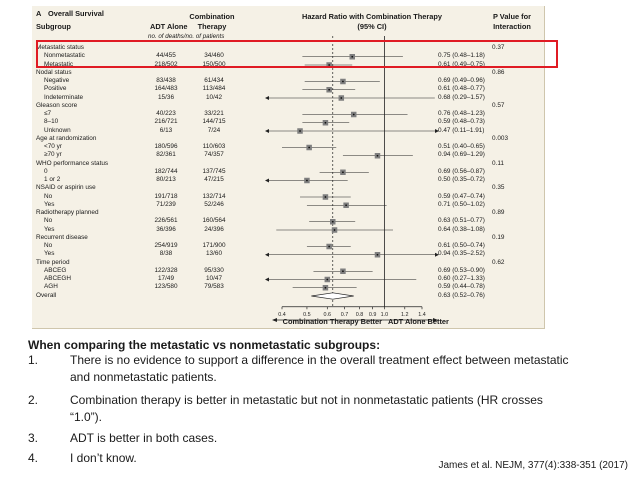 This screenshot has width=638, height=478. What do you see at coordinates (214, 270) in the screenshot?
I see `combo-count: 95/330` at bounding box center [214, 270].